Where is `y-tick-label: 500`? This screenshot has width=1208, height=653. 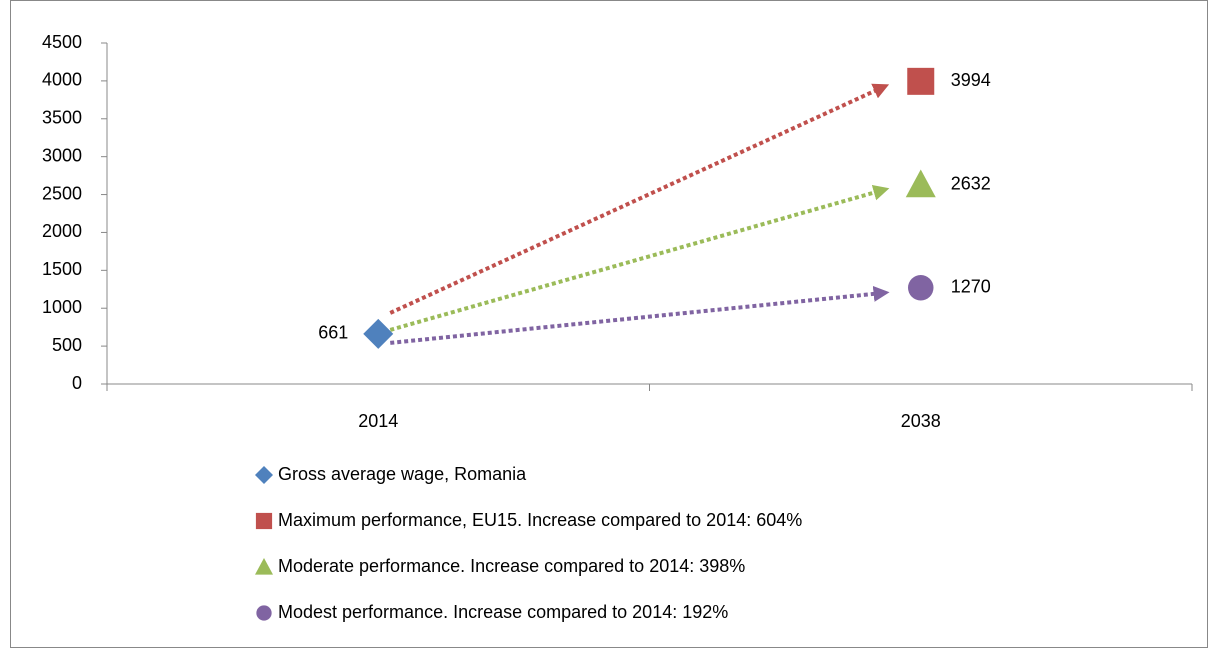
y-tick-label: 500 is located at coordinates (67, 345).